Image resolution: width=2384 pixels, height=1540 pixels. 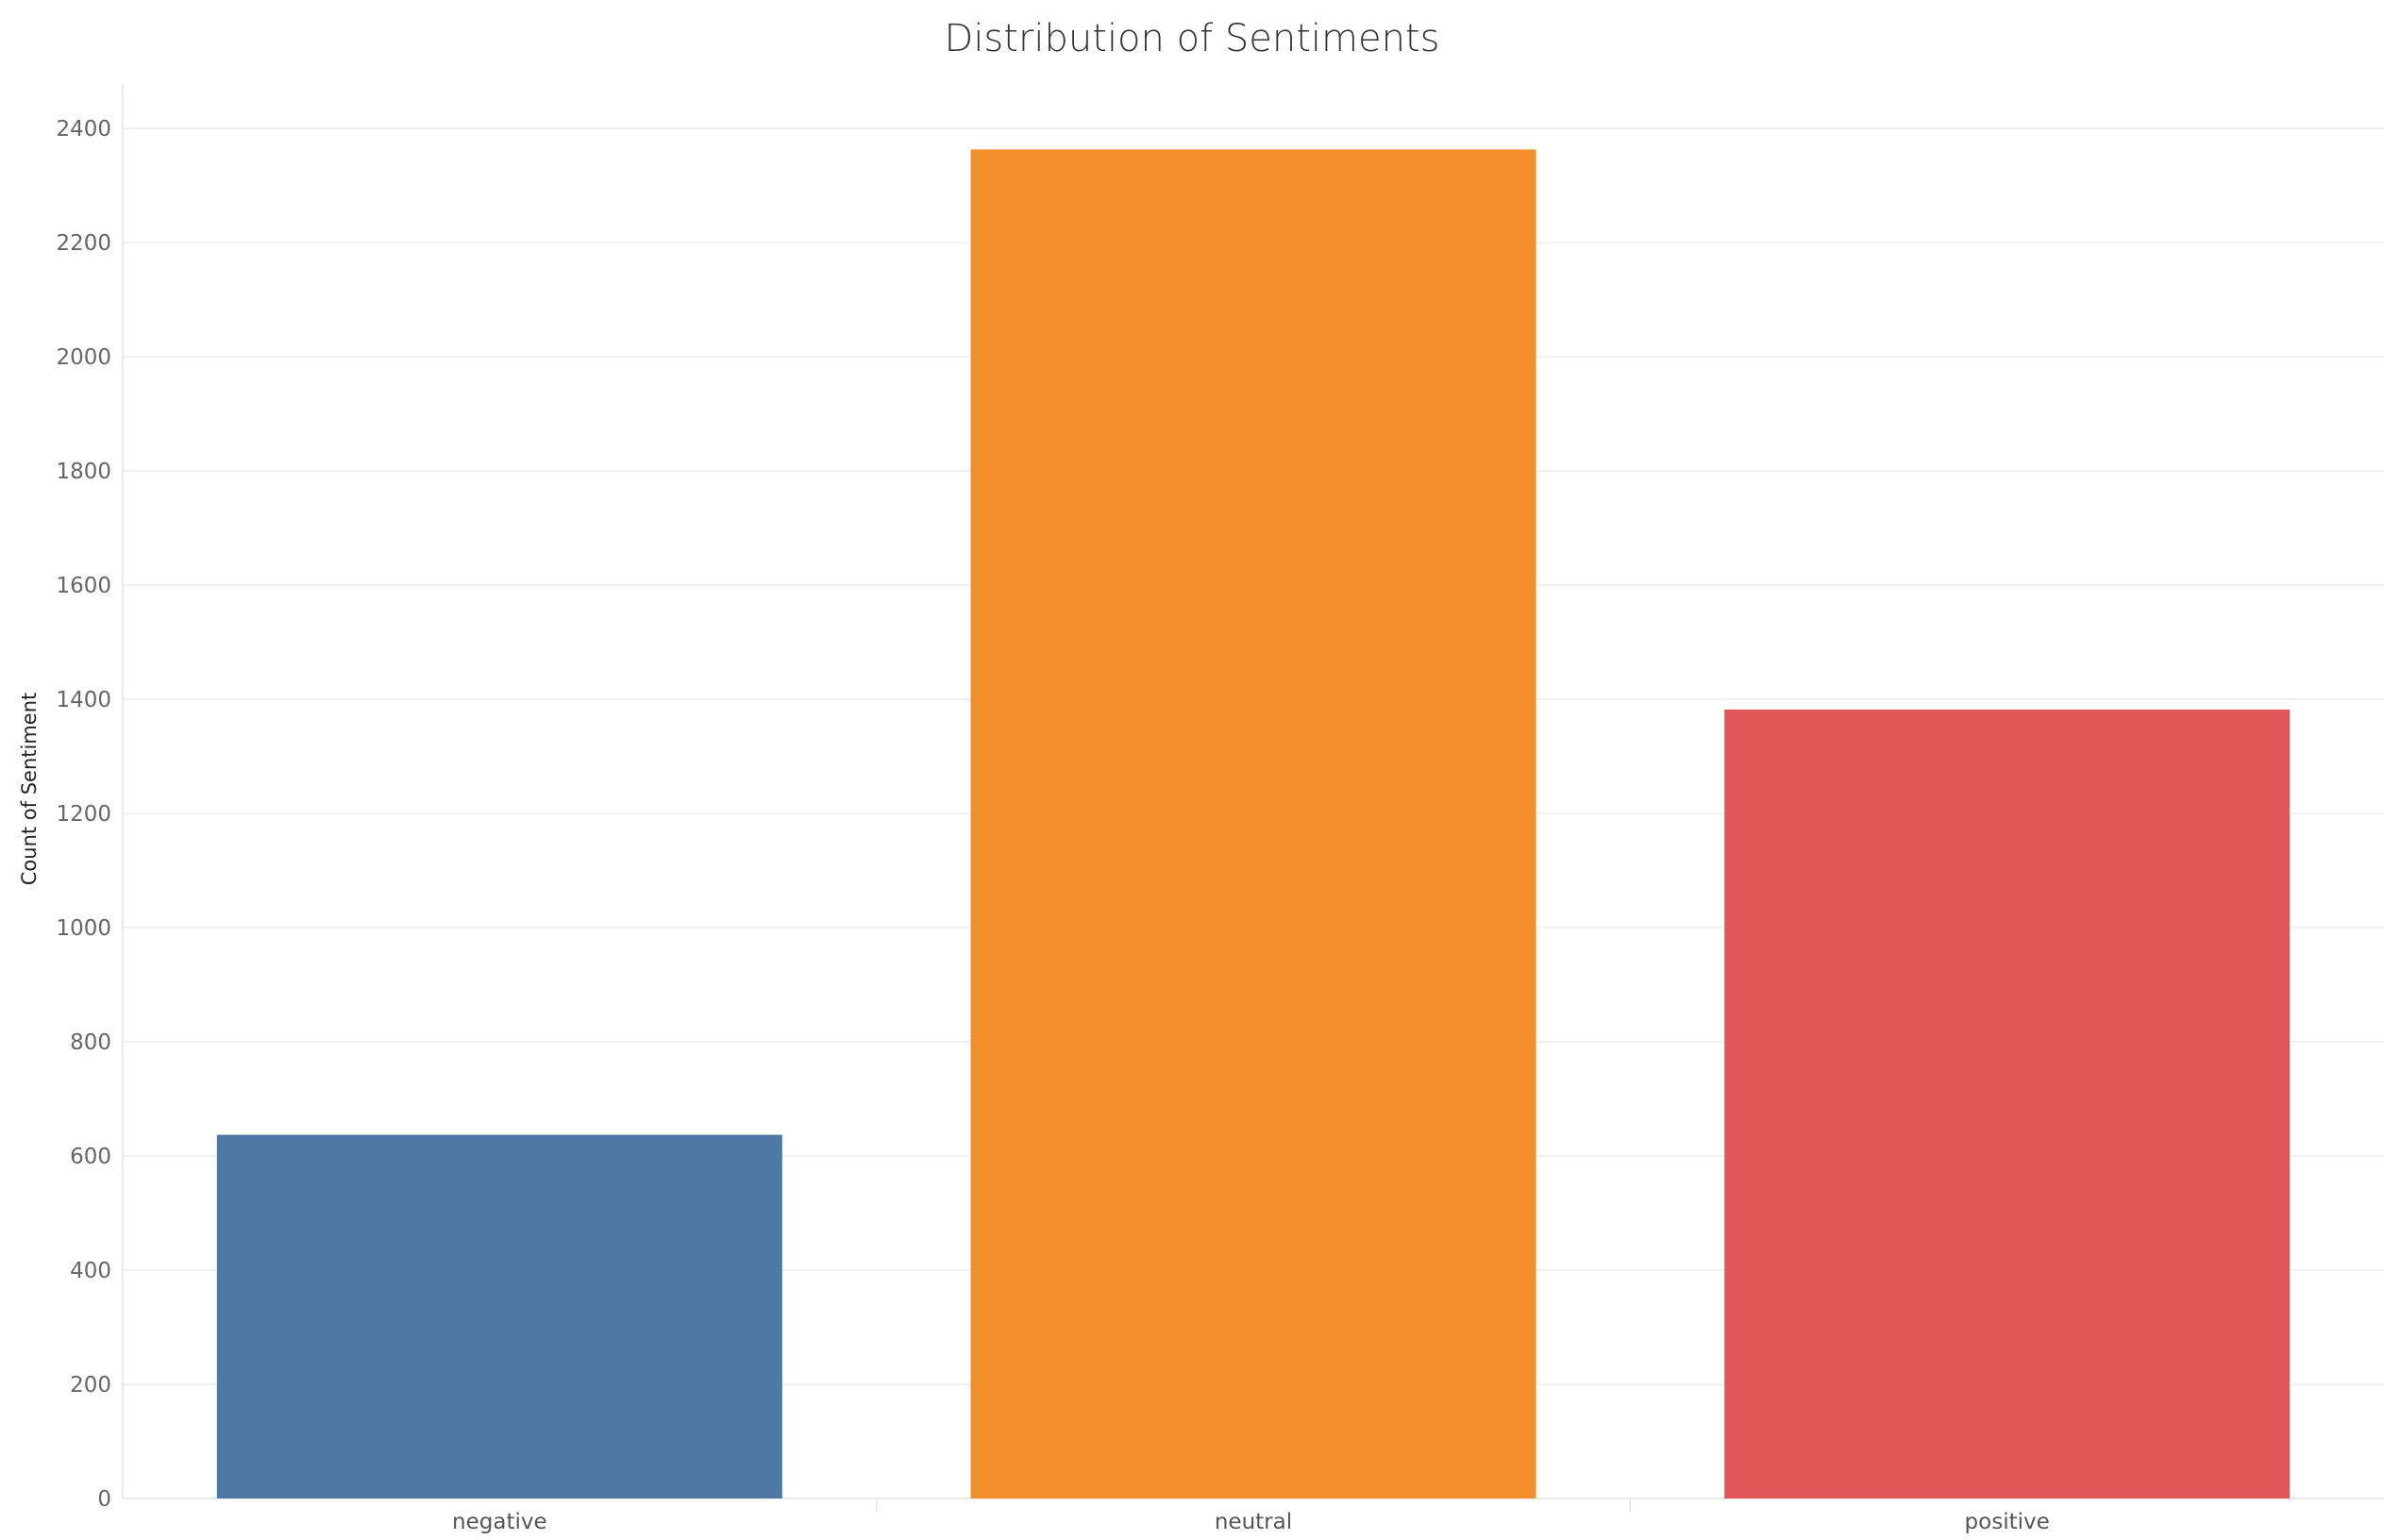 I want to click on x-tick-label-negative: negative, so click(x=499, y=1522).